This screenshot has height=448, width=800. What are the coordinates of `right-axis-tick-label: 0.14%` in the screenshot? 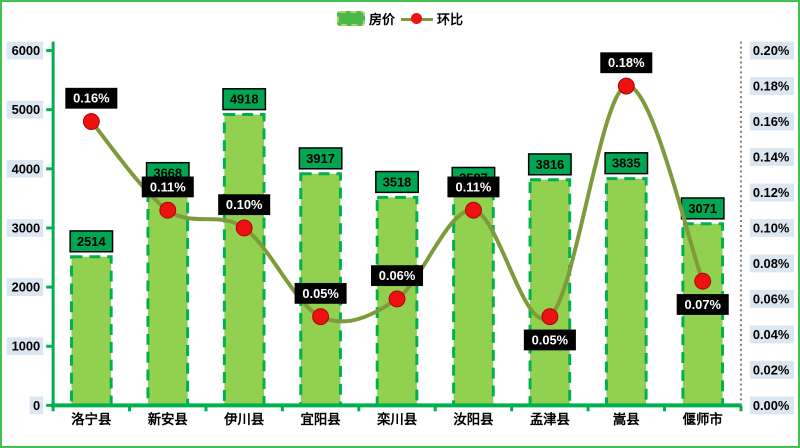 It's located at (771, 156).